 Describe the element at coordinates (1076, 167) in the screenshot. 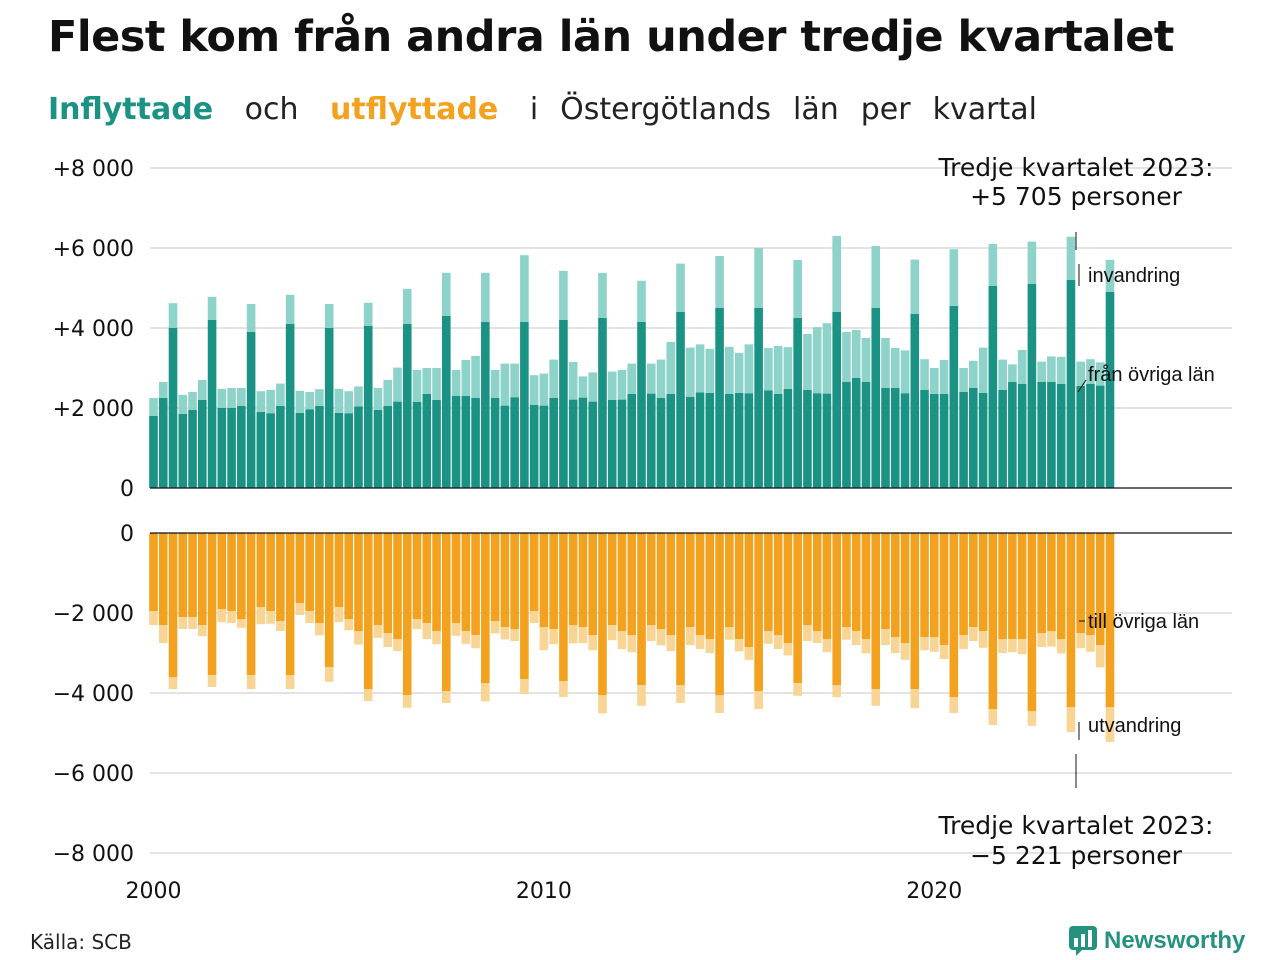

I see `annotation-top-line1: Tredje kvartalet 2023:` at that location.